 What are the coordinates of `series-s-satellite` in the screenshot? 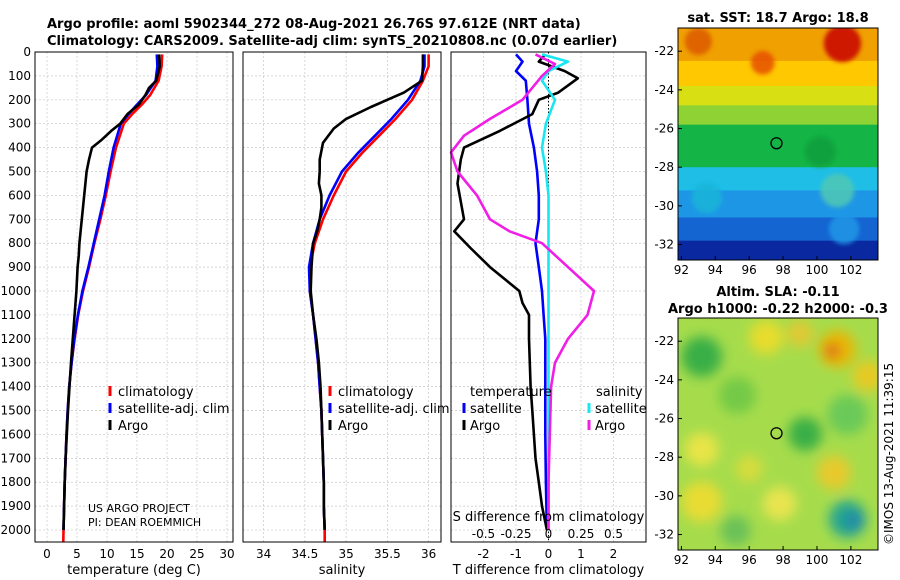 It's located at (555, 291).